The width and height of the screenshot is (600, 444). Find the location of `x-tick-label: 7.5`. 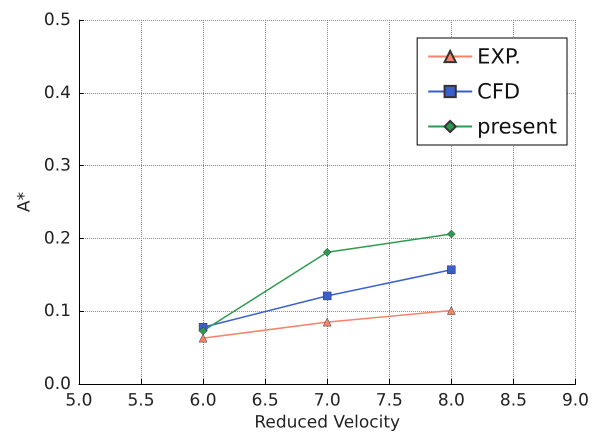

x-tick-label: 7.5 is located at coordinates (389, 400).